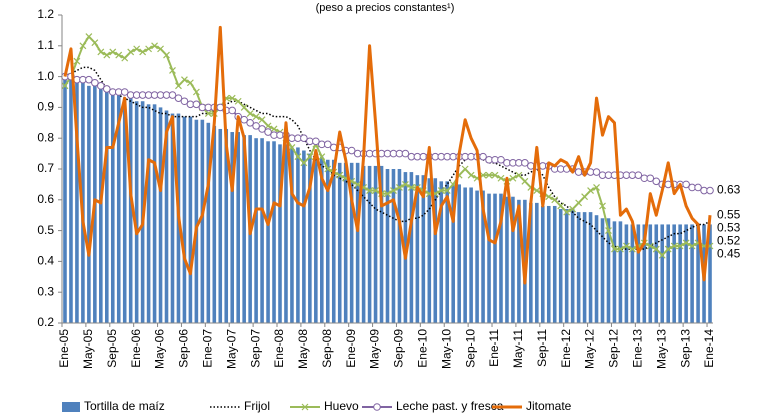  I want to click on legend-item: Leche past. y fresca, so click(433, 406).